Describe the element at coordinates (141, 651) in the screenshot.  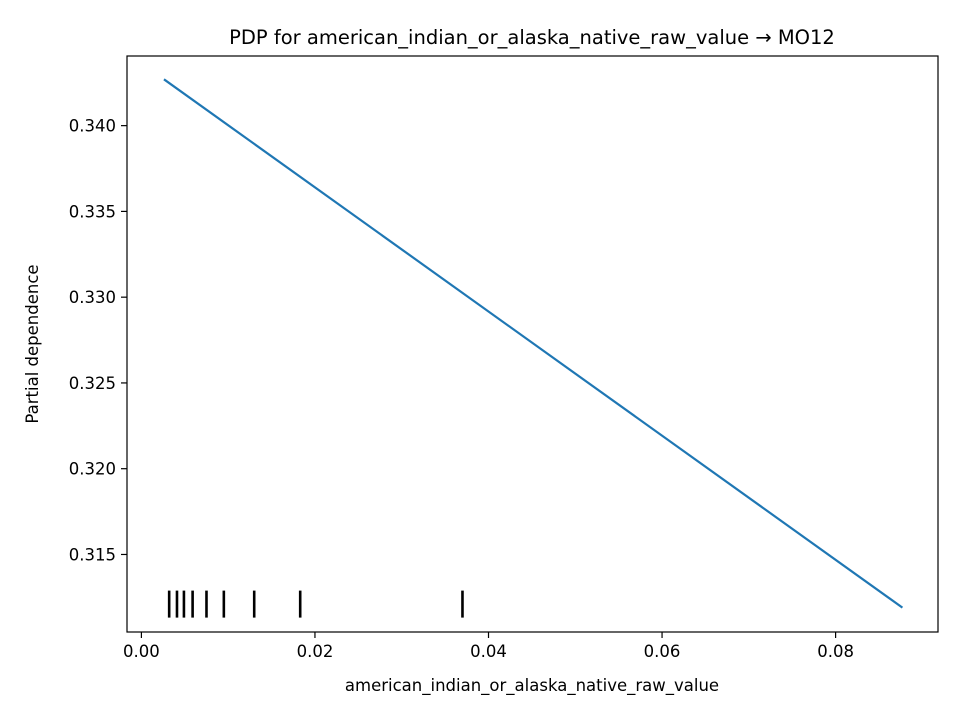
I see `x-tick-label: 0.00` at that location.